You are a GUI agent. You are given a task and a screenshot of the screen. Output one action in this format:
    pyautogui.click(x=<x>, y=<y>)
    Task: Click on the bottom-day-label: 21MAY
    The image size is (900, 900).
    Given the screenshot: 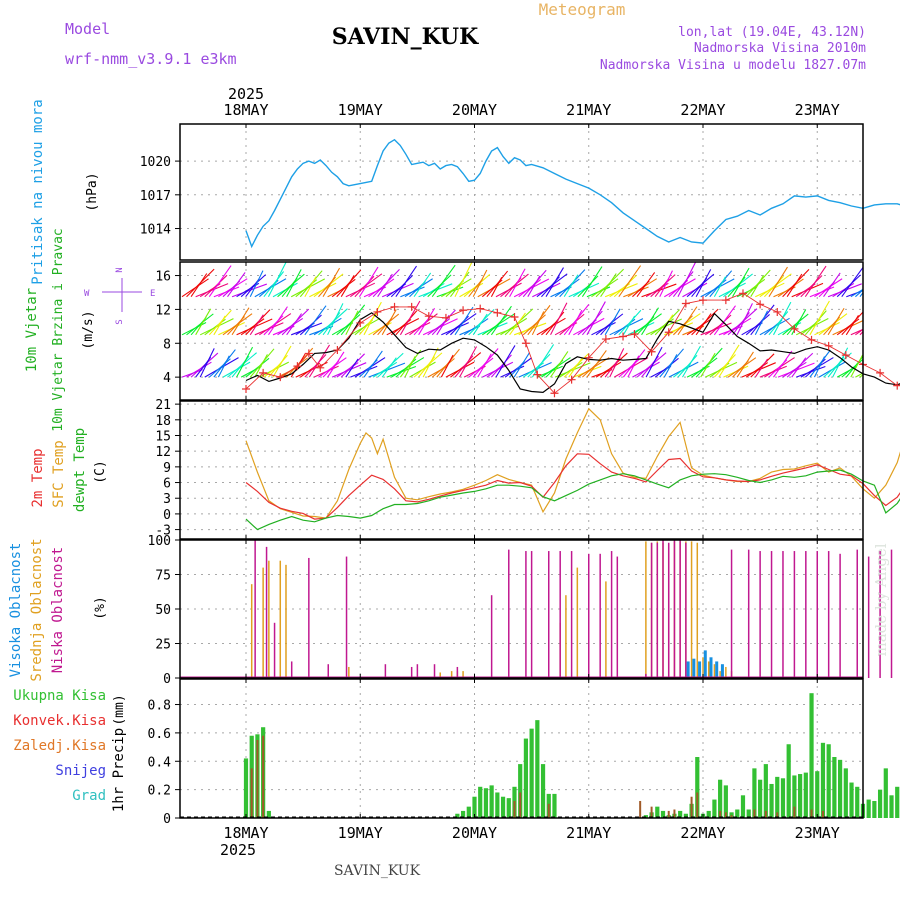 What is the action you would take?
    pyautogui.click(x=588, y=833)
    